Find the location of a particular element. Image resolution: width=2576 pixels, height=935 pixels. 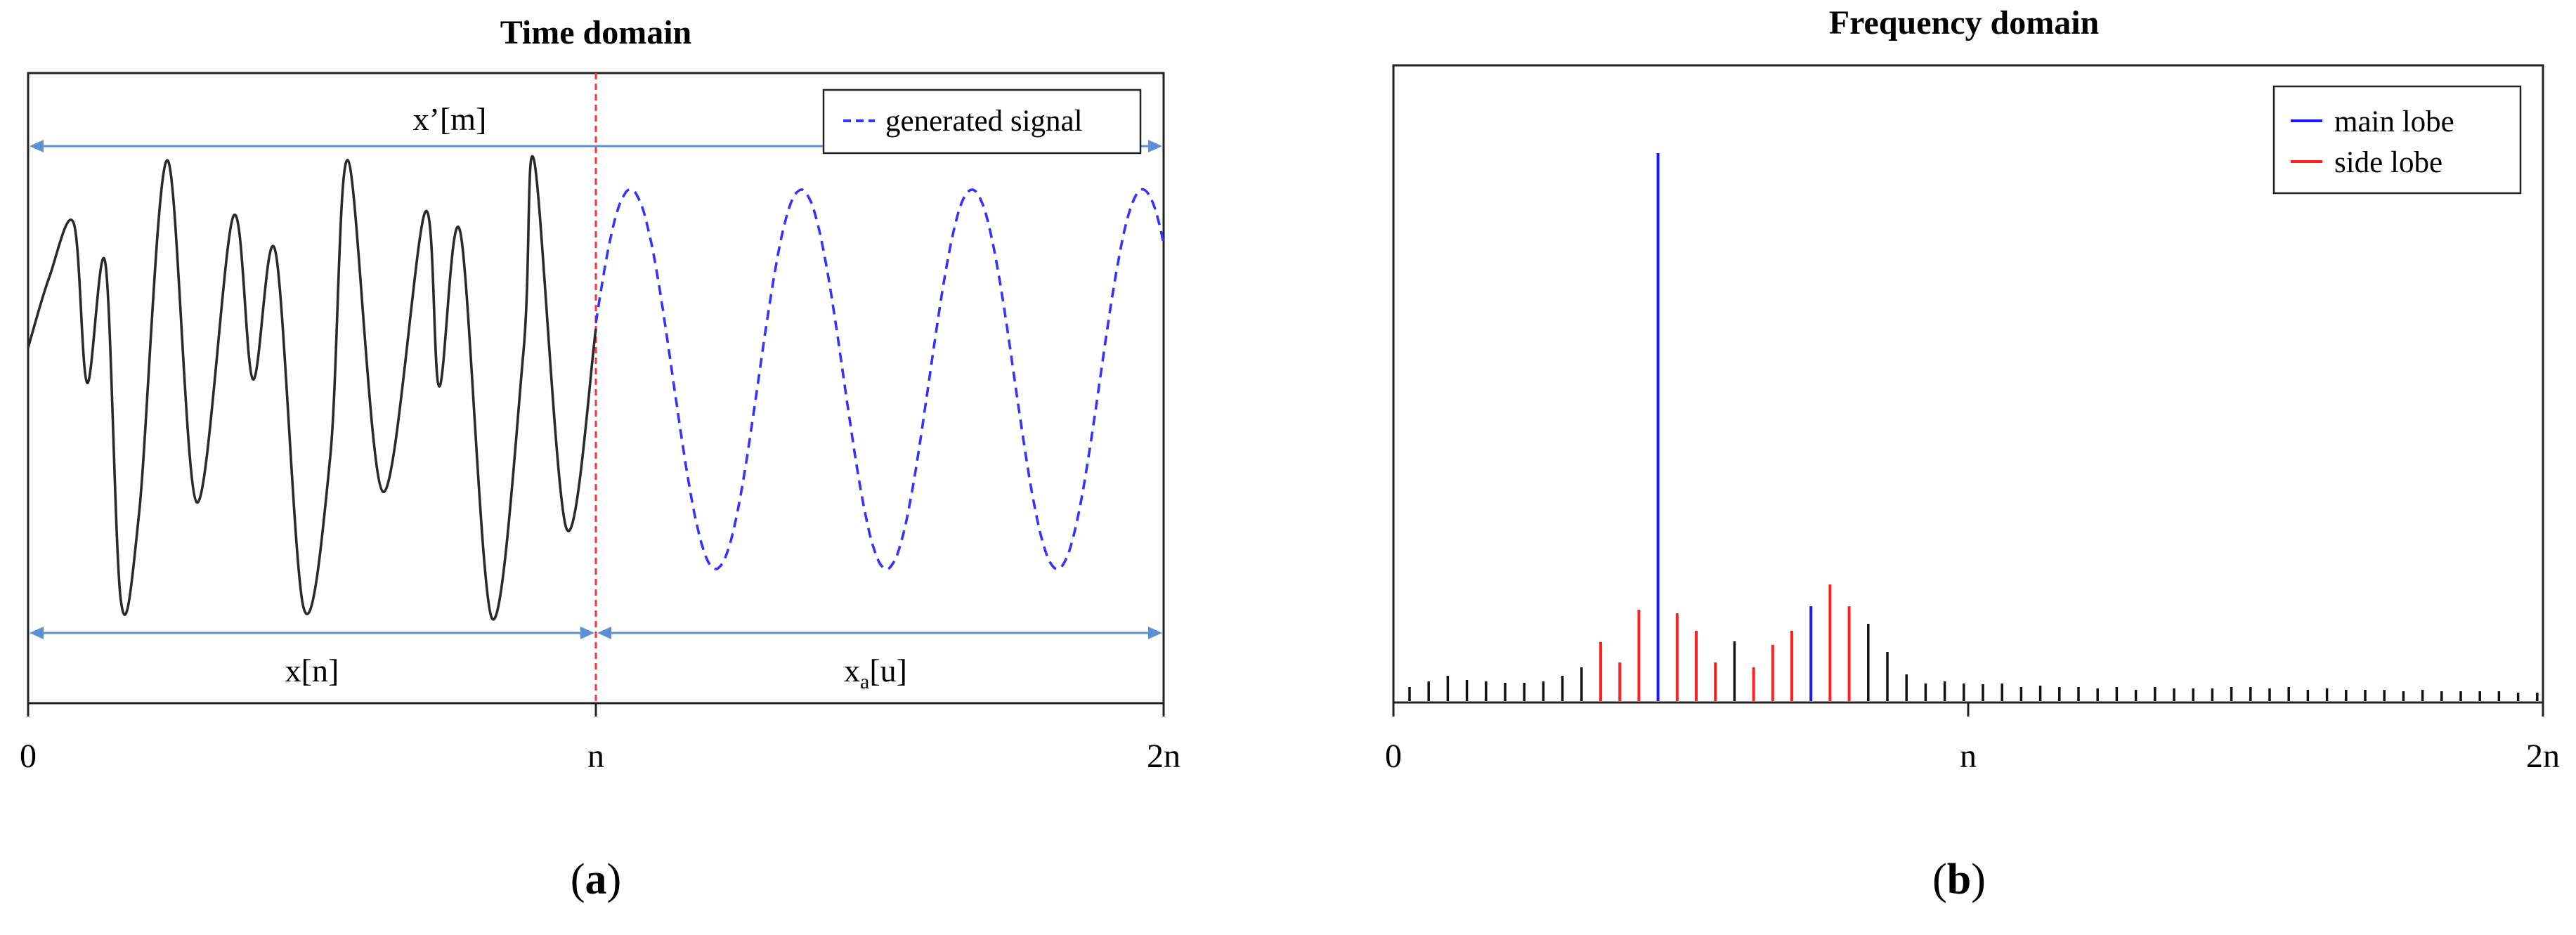

legend-lobes: main lobe side lobe is located at coordinates (2397, 140).